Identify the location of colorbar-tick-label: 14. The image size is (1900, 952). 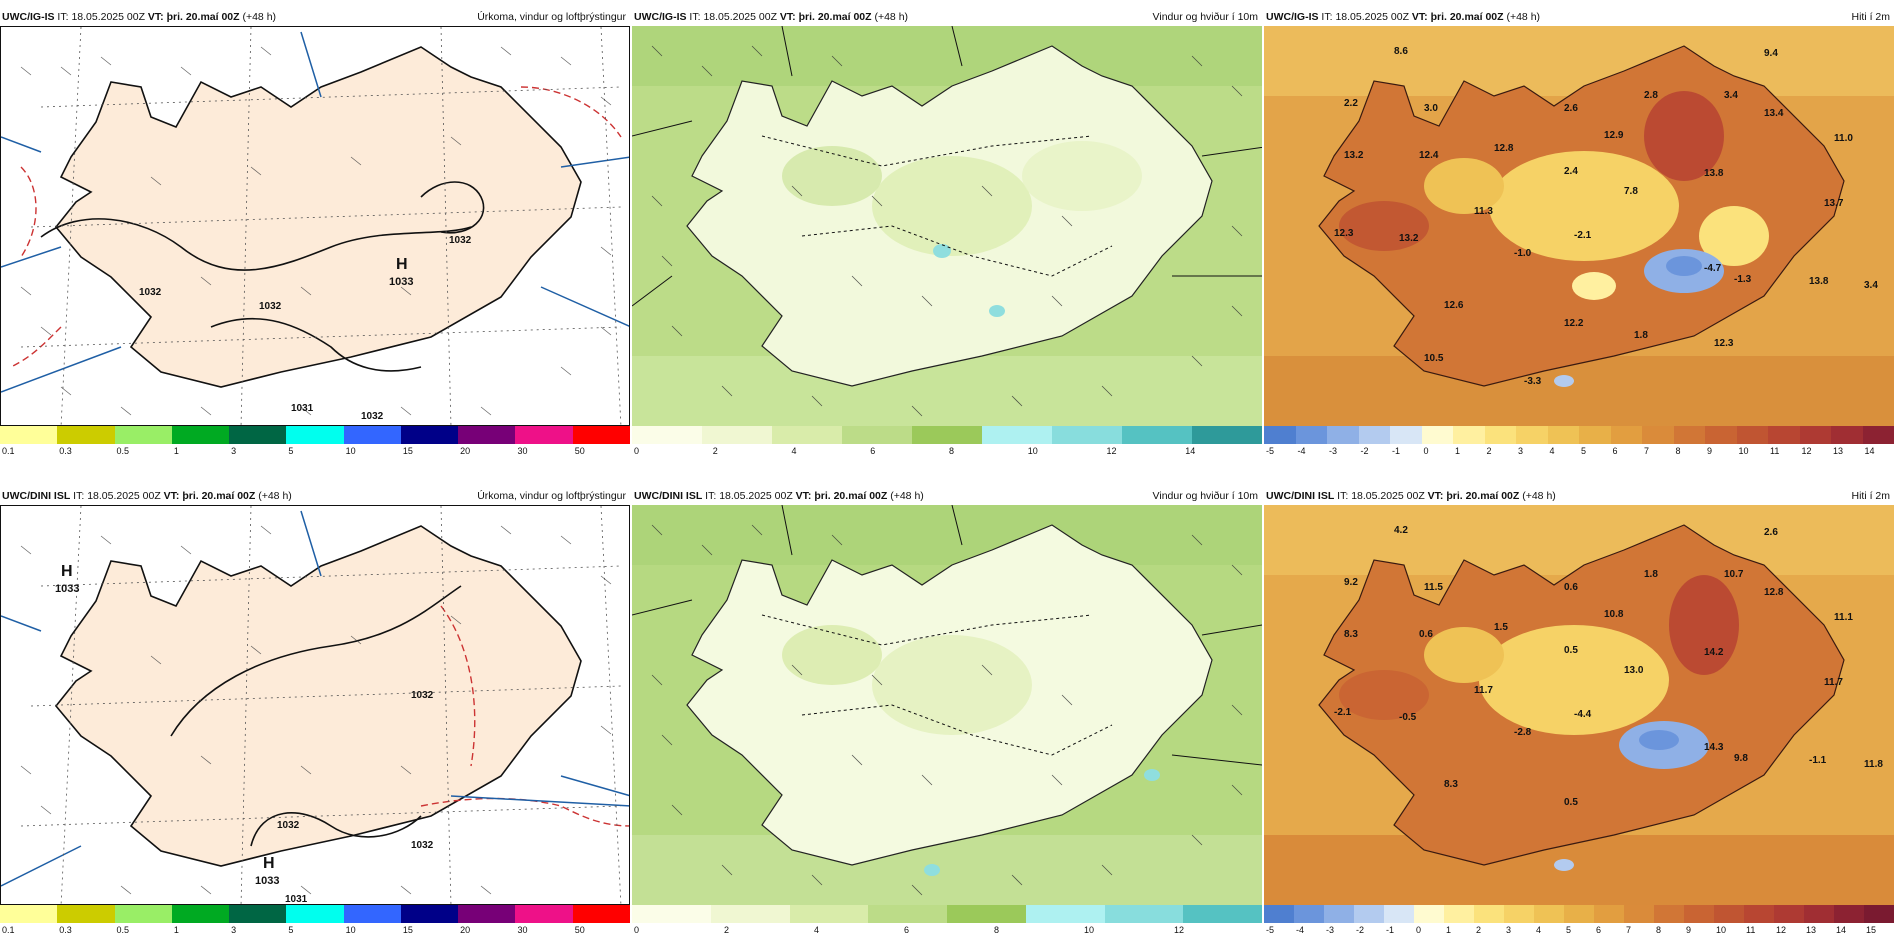
(1841, 930).